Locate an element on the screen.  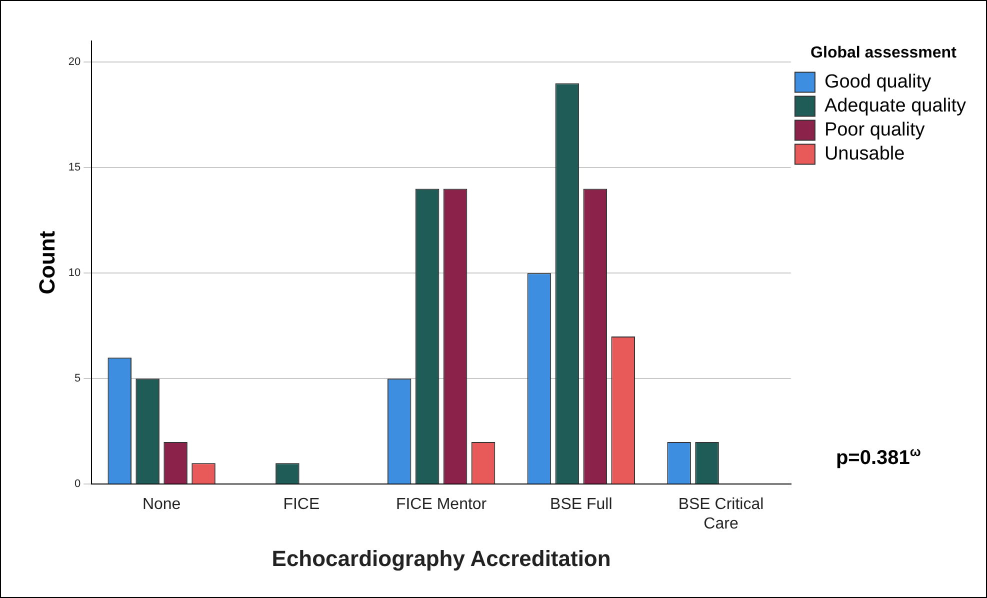
x-axis-title: Echocardiography Accreditation is located at coordinates (441, 558).